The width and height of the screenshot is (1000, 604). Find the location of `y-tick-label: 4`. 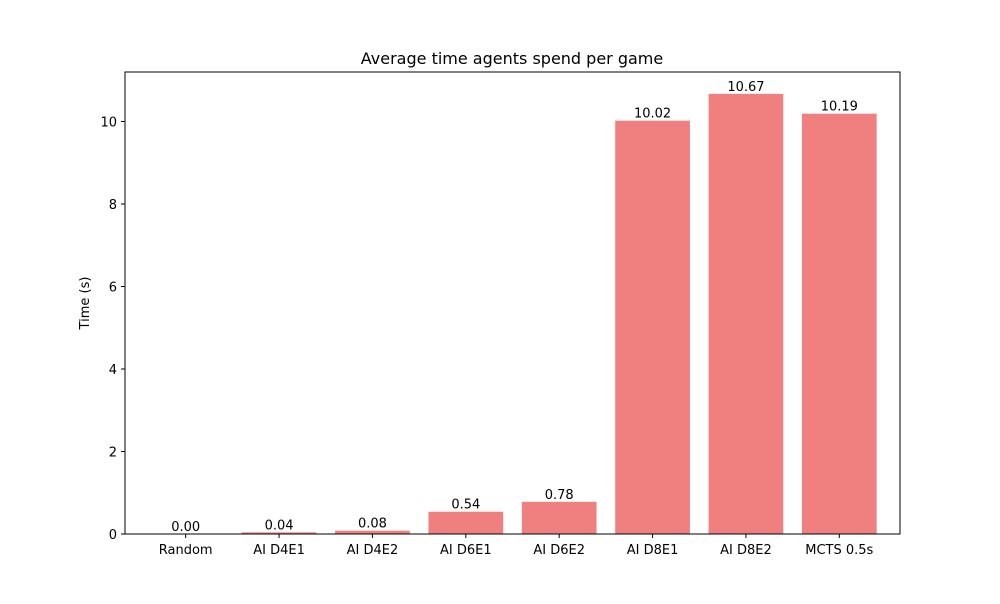

y-tick-label: 4 is located at coordinates (113, 370).